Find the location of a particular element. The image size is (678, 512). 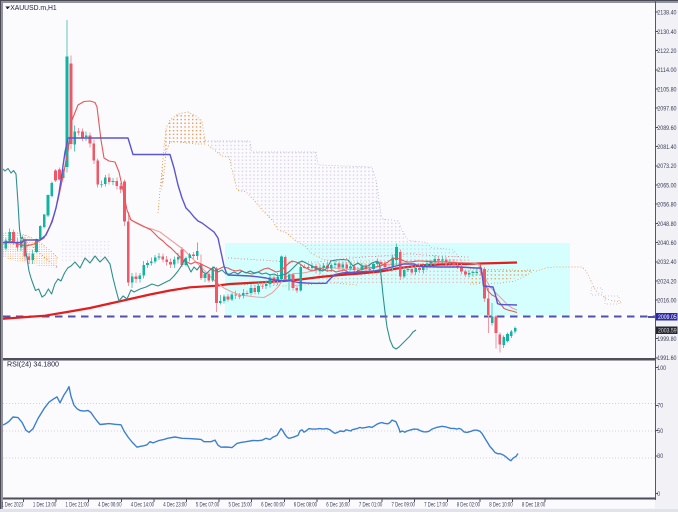

svg-text: 7 Dec 09:00 is located at coordinates (404, 505).